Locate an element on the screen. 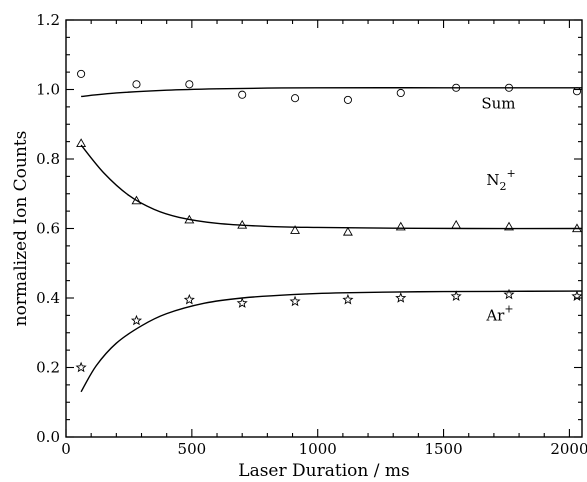 This screenshot has width=587, height=482. x-tick-label: 1000 is located at coordinates (318, 449).